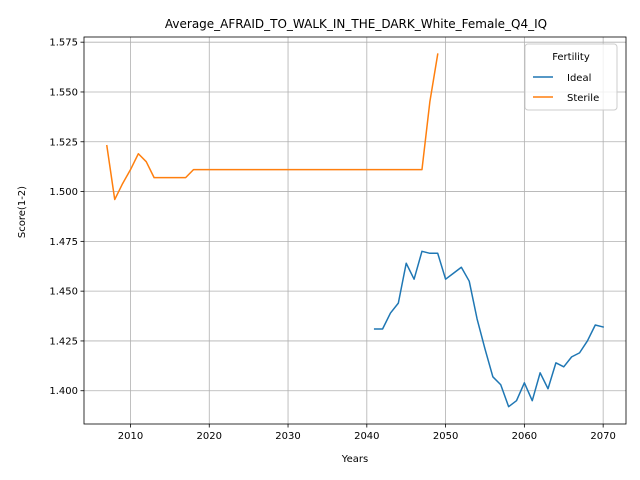 The height and width of the screenshot is (480, 640). What do you see at coordinates (63, 242) in the screenshot?
I see `y-tick-label: 1.475` at bounding box center [63, 242].